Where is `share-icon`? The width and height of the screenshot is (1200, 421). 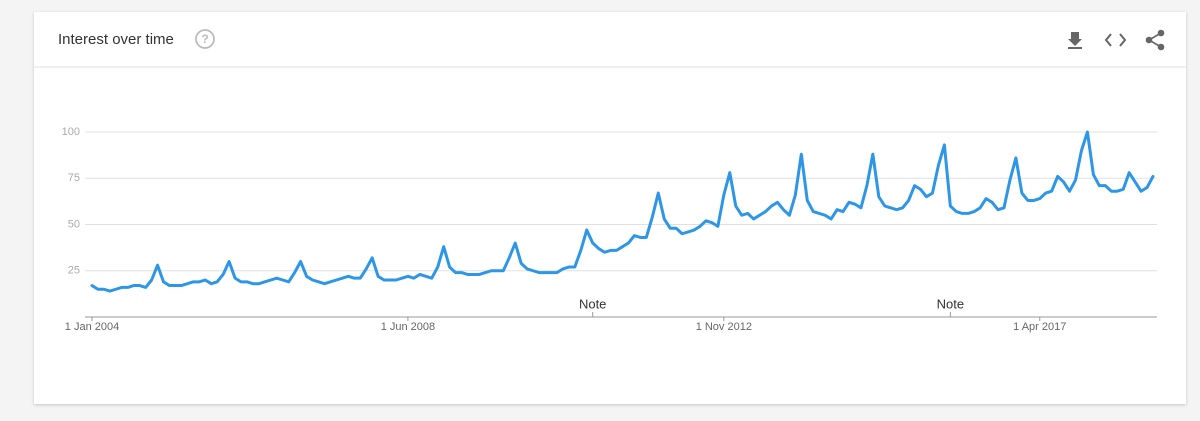
share-icon is located at coordinates (1155, 40).